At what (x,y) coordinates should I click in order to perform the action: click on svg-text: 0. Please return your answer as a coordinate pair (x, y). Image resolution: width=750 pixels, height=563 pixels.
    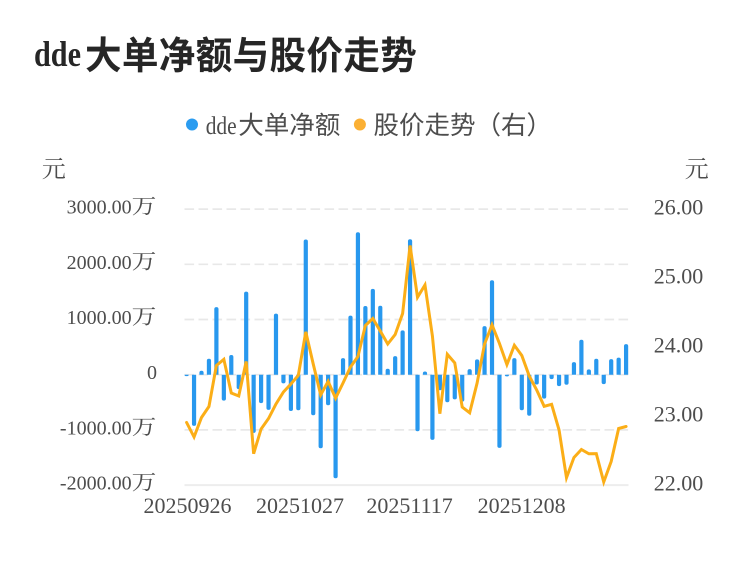
    Looking at the image, I should click on (152, 373).